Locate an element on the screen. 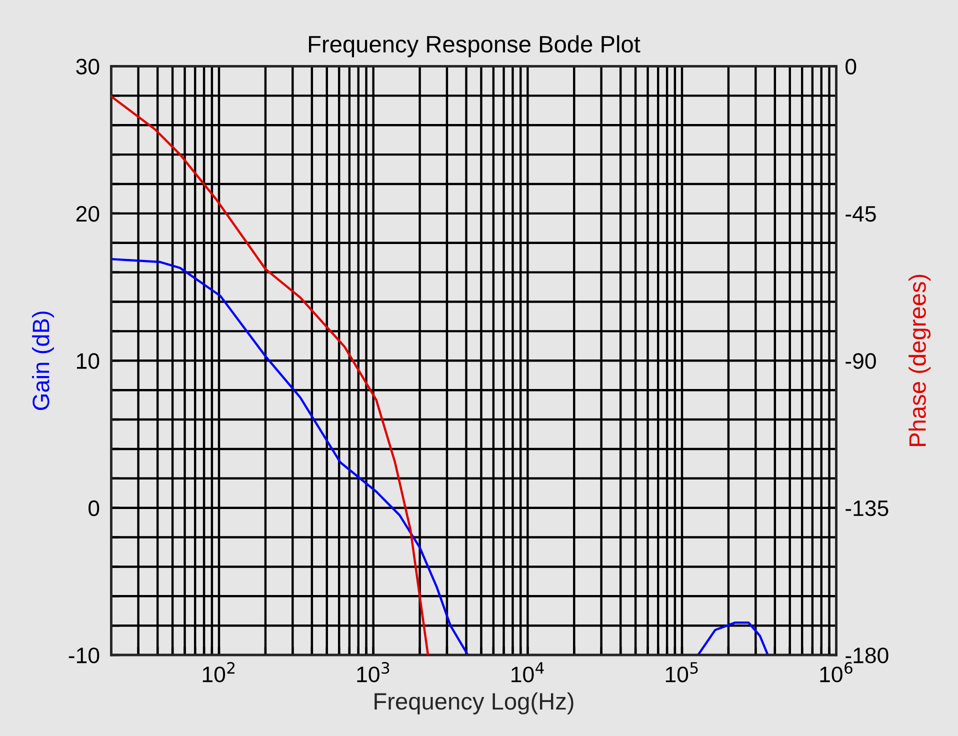 The image size is (958, 736). y2-tick-label: -180 is located at coordinates (867, 656).